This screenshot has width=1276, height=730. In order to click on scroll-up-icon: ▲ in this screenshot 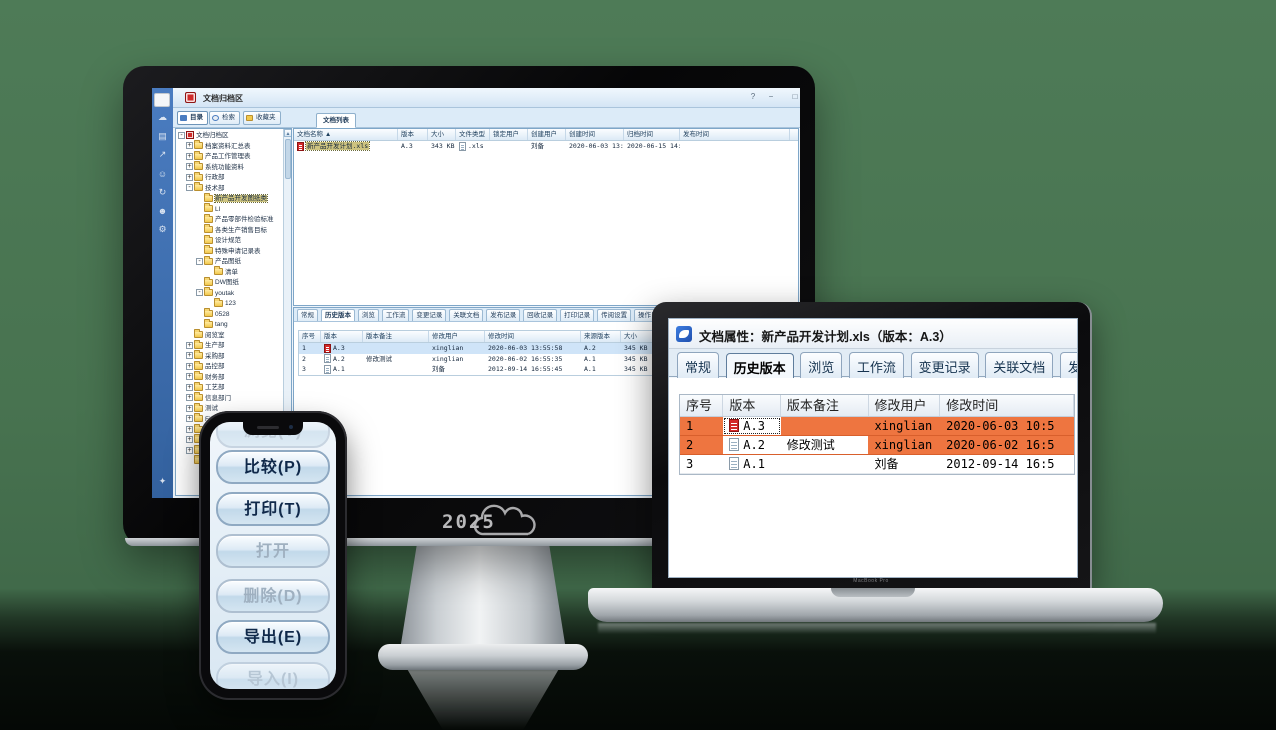, I will do `click(287, 133)`.